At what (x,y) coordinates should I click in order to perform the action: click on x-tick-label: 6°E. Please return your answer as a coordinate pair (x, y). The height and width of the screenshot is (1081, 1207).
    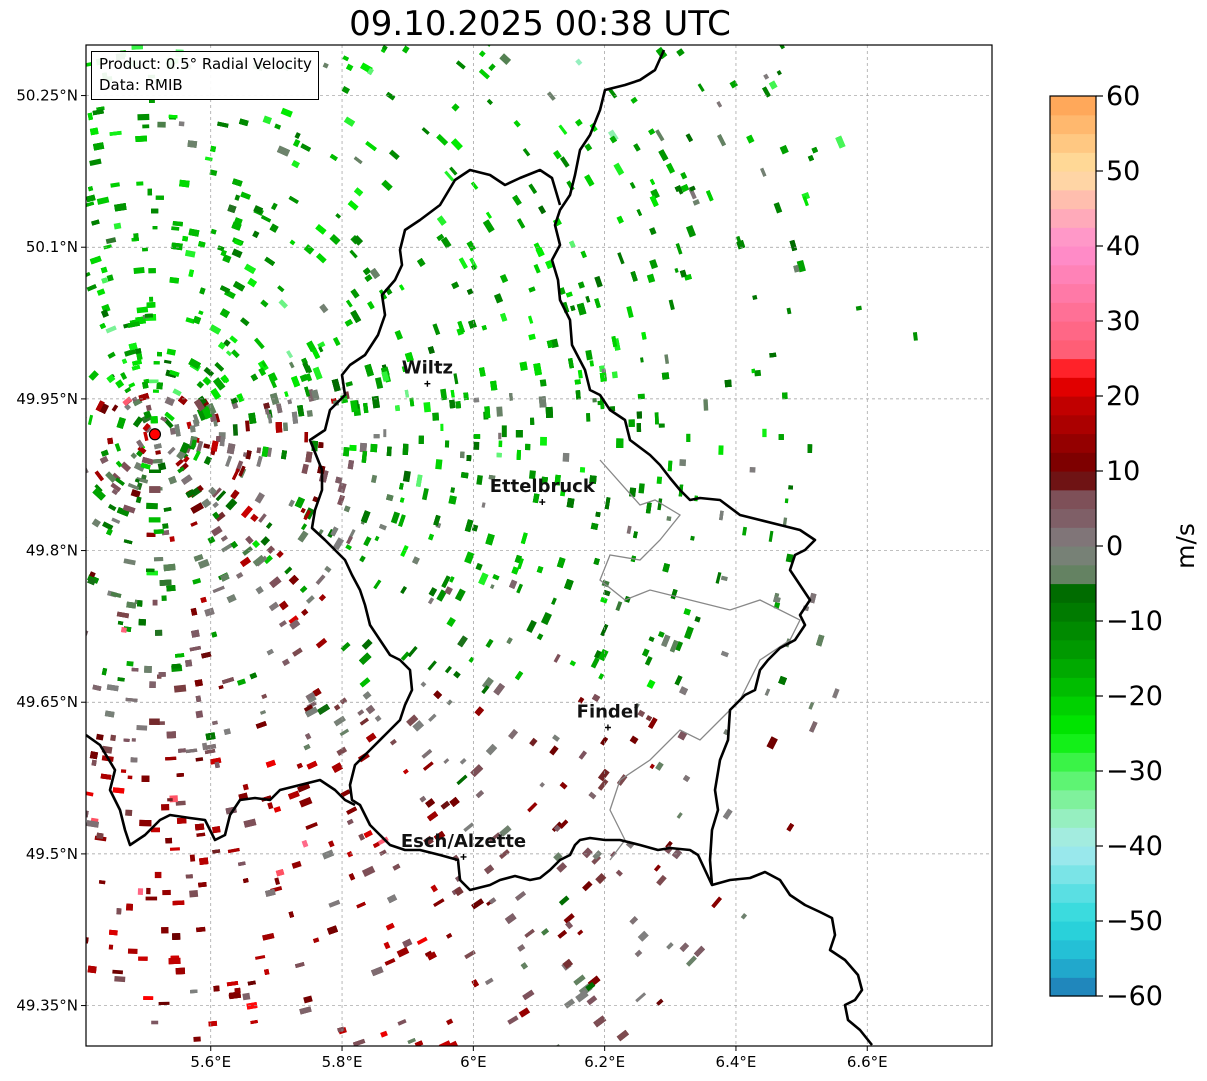
    Looking at the image, I should click on (473, 1062).